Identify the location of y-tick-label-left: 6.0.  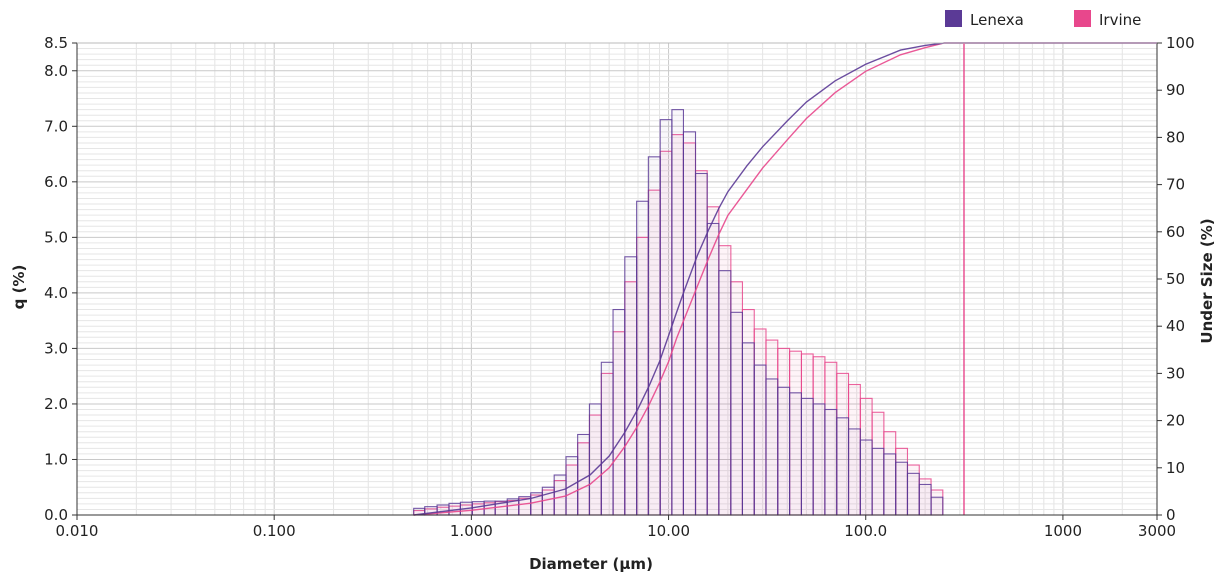
(56, 182).